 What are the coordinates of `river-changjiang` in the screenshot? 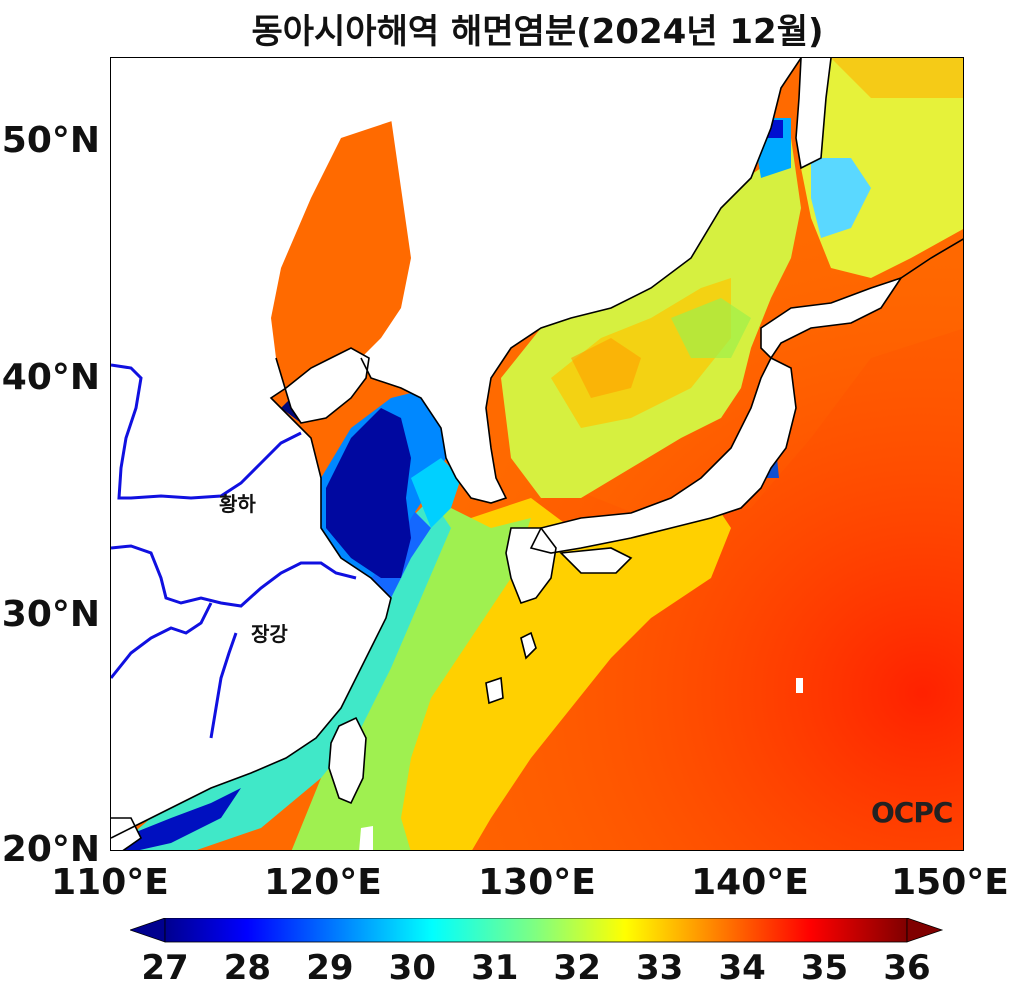 It's located at (234, 576).